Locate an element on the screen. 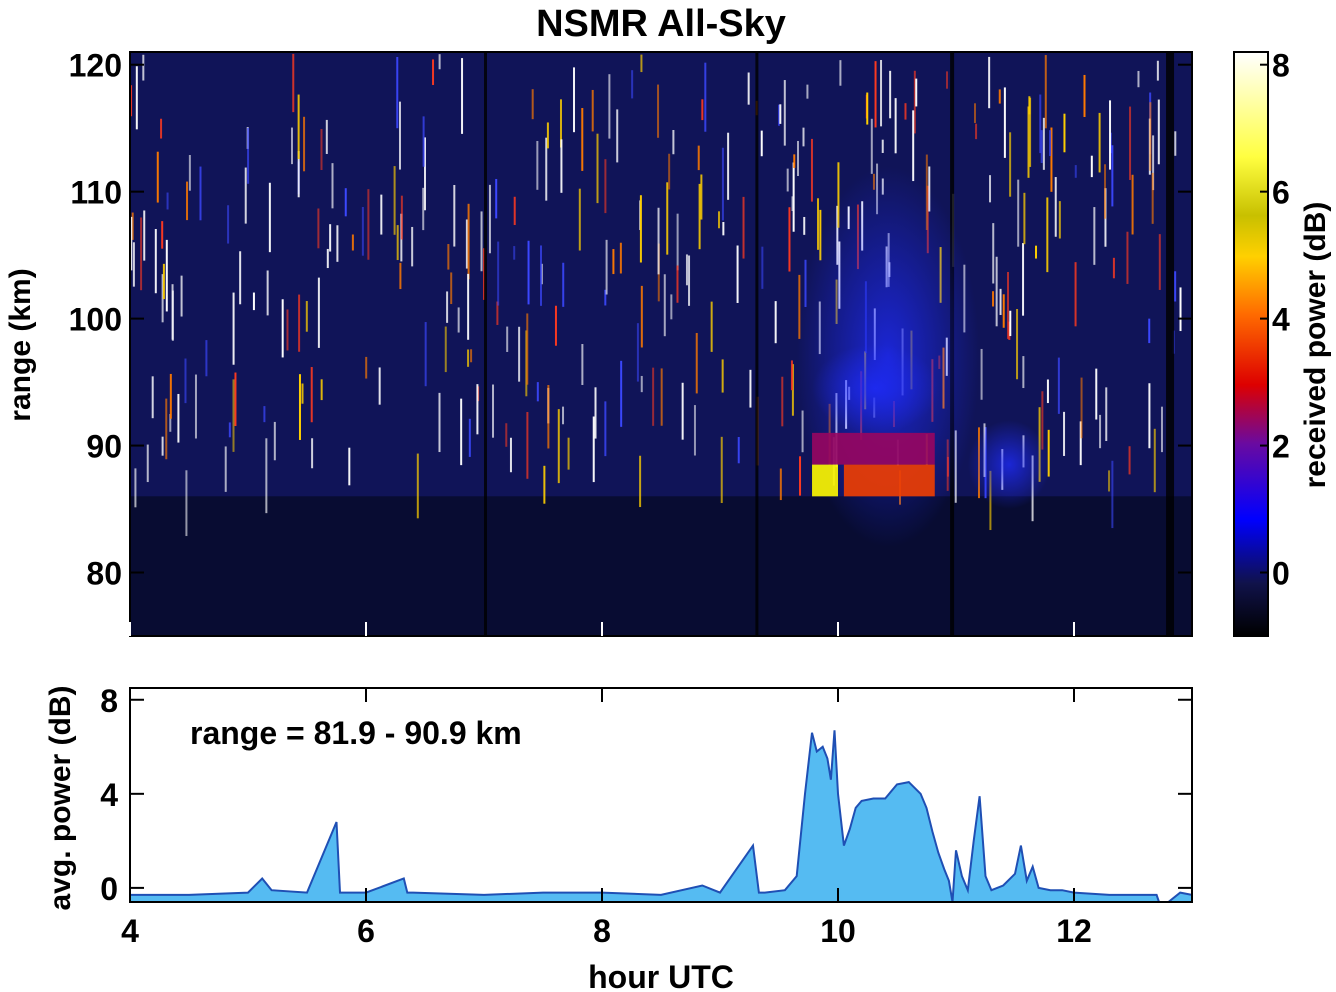 The height and width of the screenshot is (992, 1336). y-tick-label: 110 is located at coordinates (96, 193).